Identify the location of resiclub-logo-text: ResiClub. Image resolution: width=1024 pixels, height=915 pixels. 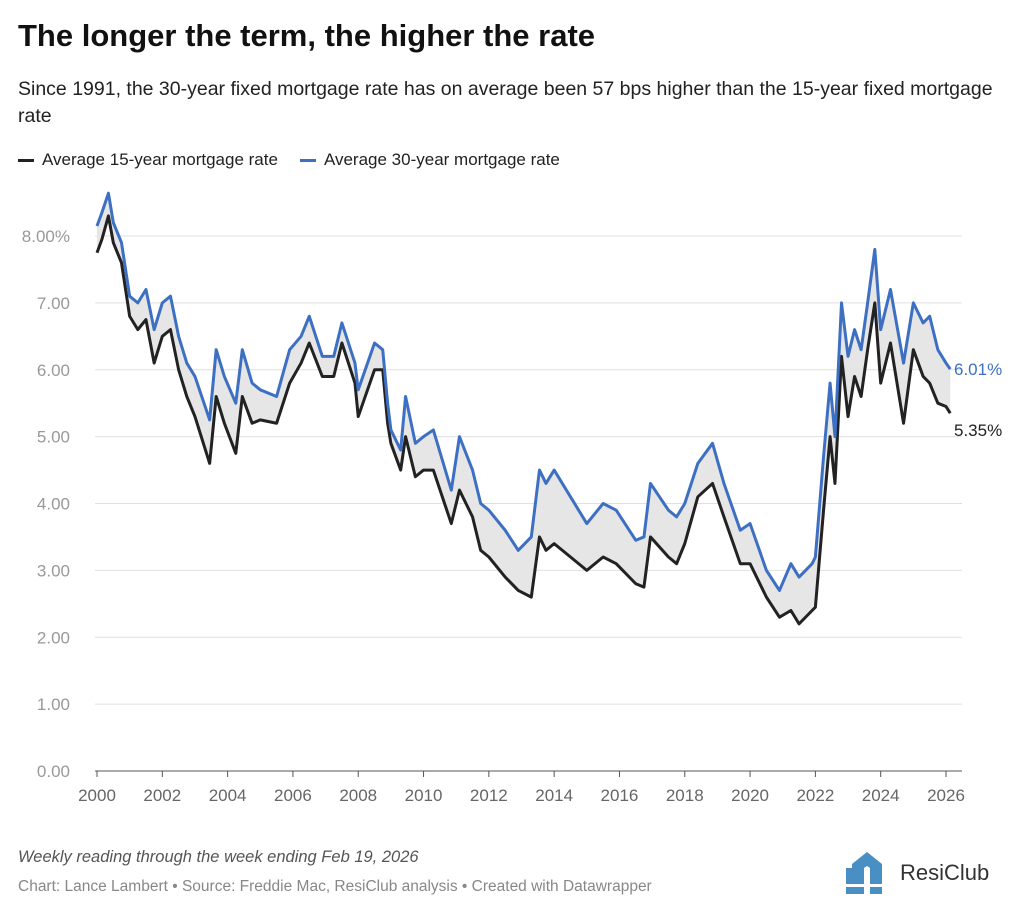
(945, 872).